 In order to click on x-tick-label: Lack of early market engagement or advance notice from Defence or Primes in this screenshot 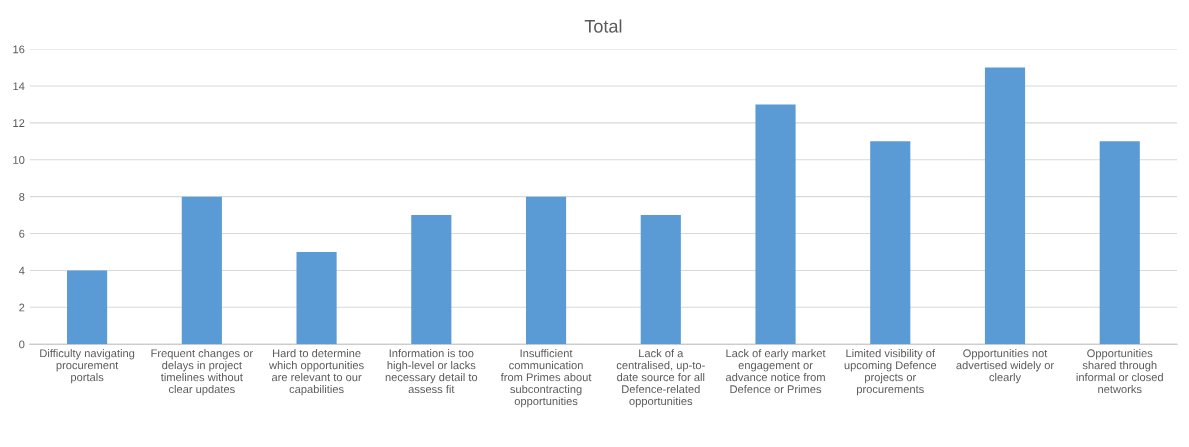, I will do `click(775, 371)`.